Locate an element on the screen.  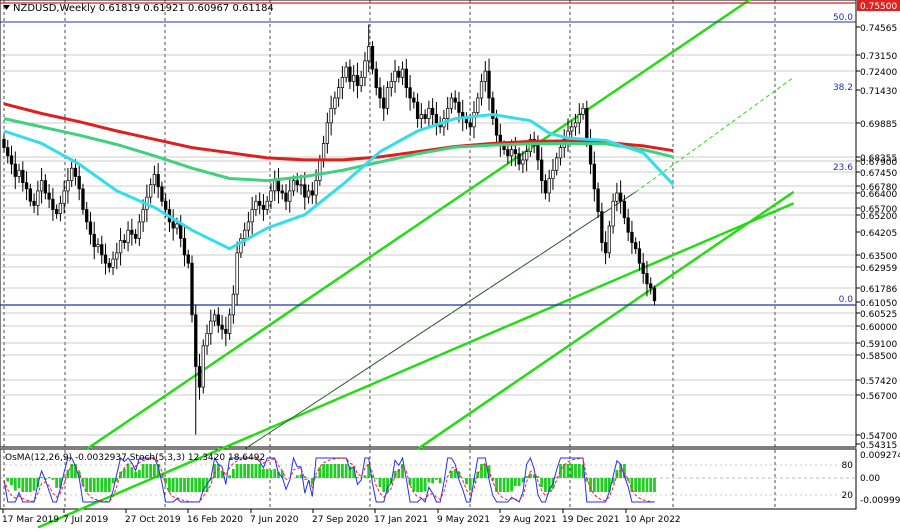
triangle-down-icon is located at coordinates (6, 7).